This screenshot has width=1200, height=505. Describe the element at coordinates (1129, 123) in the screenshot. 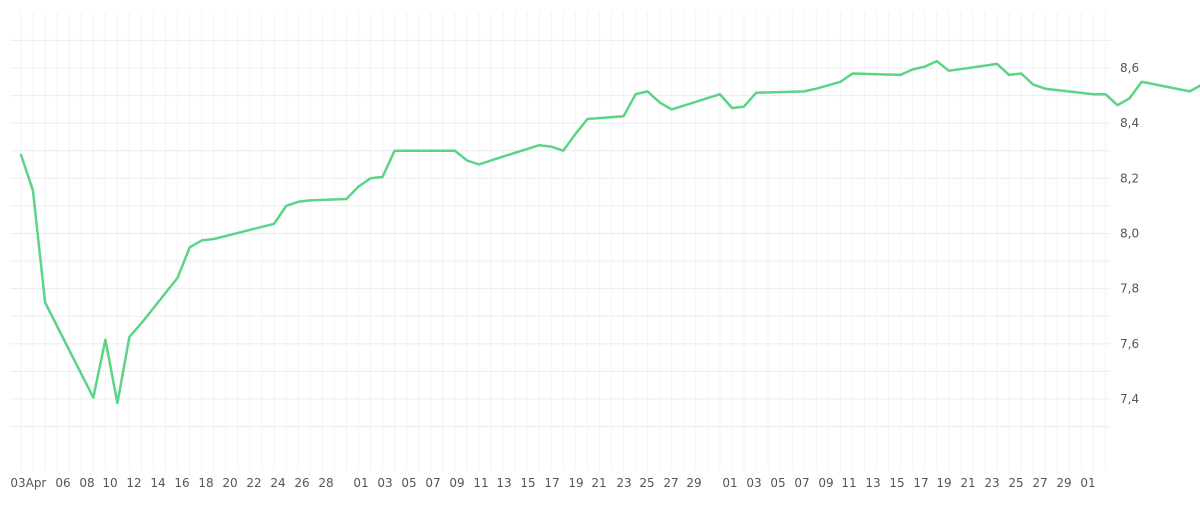

I see `y-tick-label: 8,4` at that location.